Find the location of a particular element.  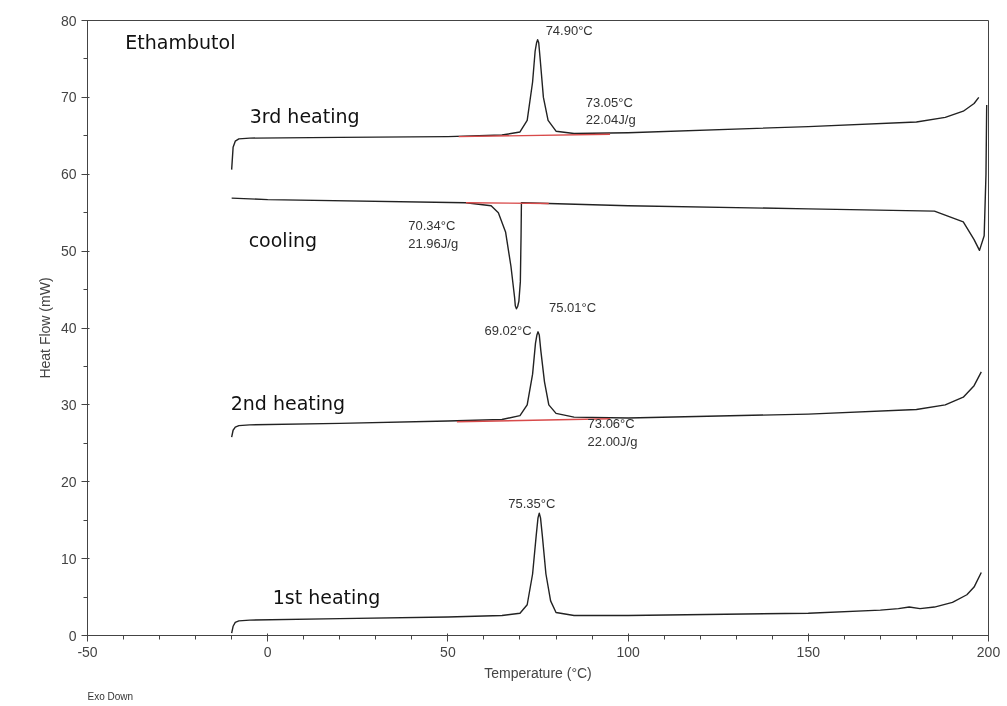

y-tick-label: 0 is located at coordinates (72, 635).